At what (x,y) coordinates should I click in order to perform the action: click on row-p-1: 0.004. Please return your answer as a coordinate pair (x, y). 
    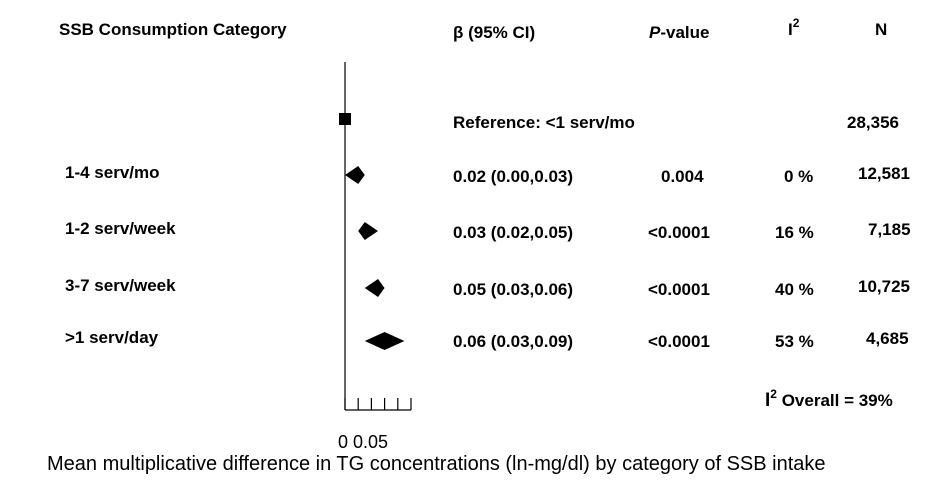
    Looking at the image, I should click on (682, 176).